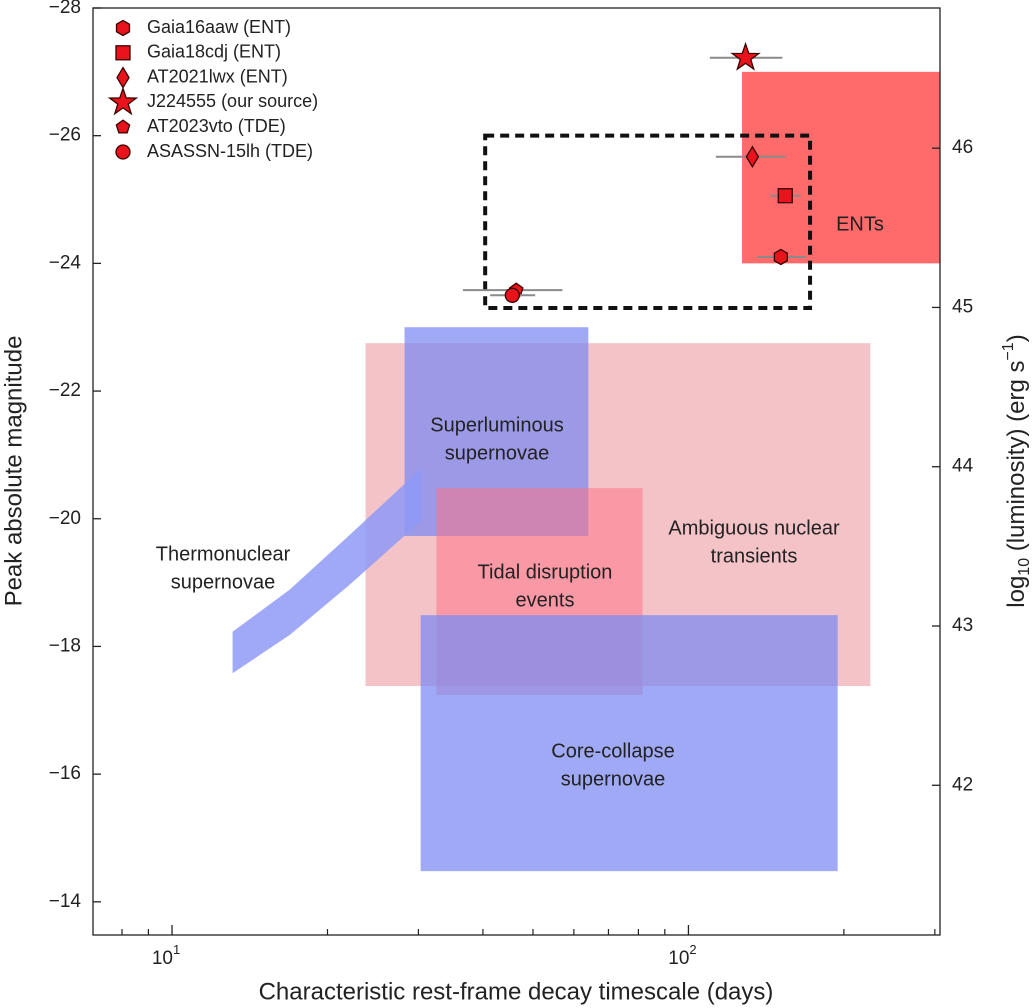 The height and width of the screenshot is (1008, 1032). Describe the element at coordinates (754, 556) in the screenshot. I see `region-label: transients` at that location.